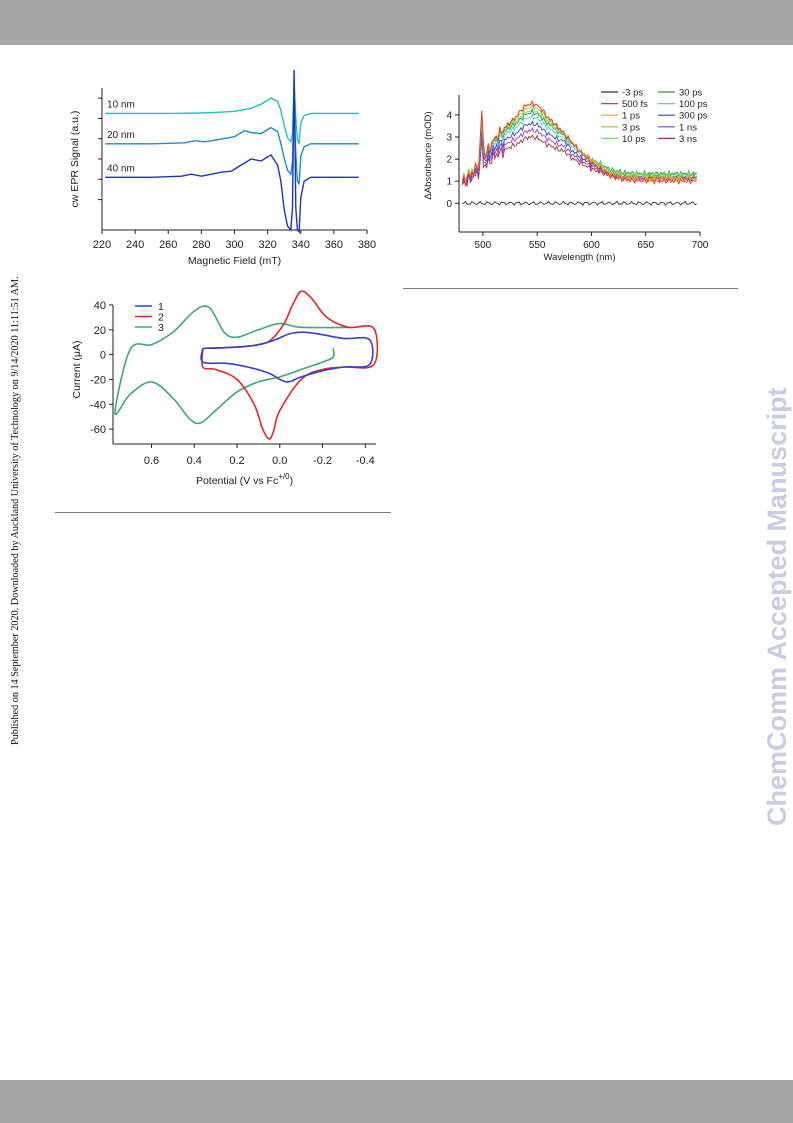 The height and width of the screenshot is (1123, 793). I want to click on epr-trace-label: 40 nm, so click(121, 168).